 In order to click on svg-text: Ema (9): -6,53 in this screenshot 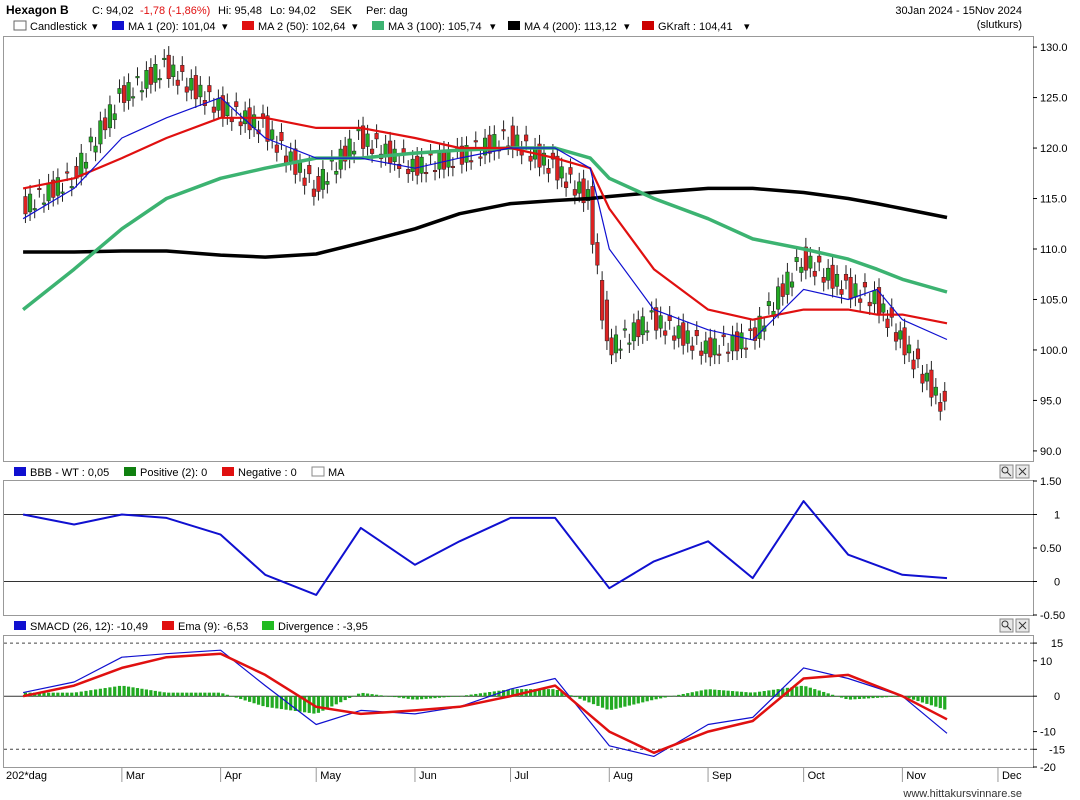, I will do `click(213, 627)`.